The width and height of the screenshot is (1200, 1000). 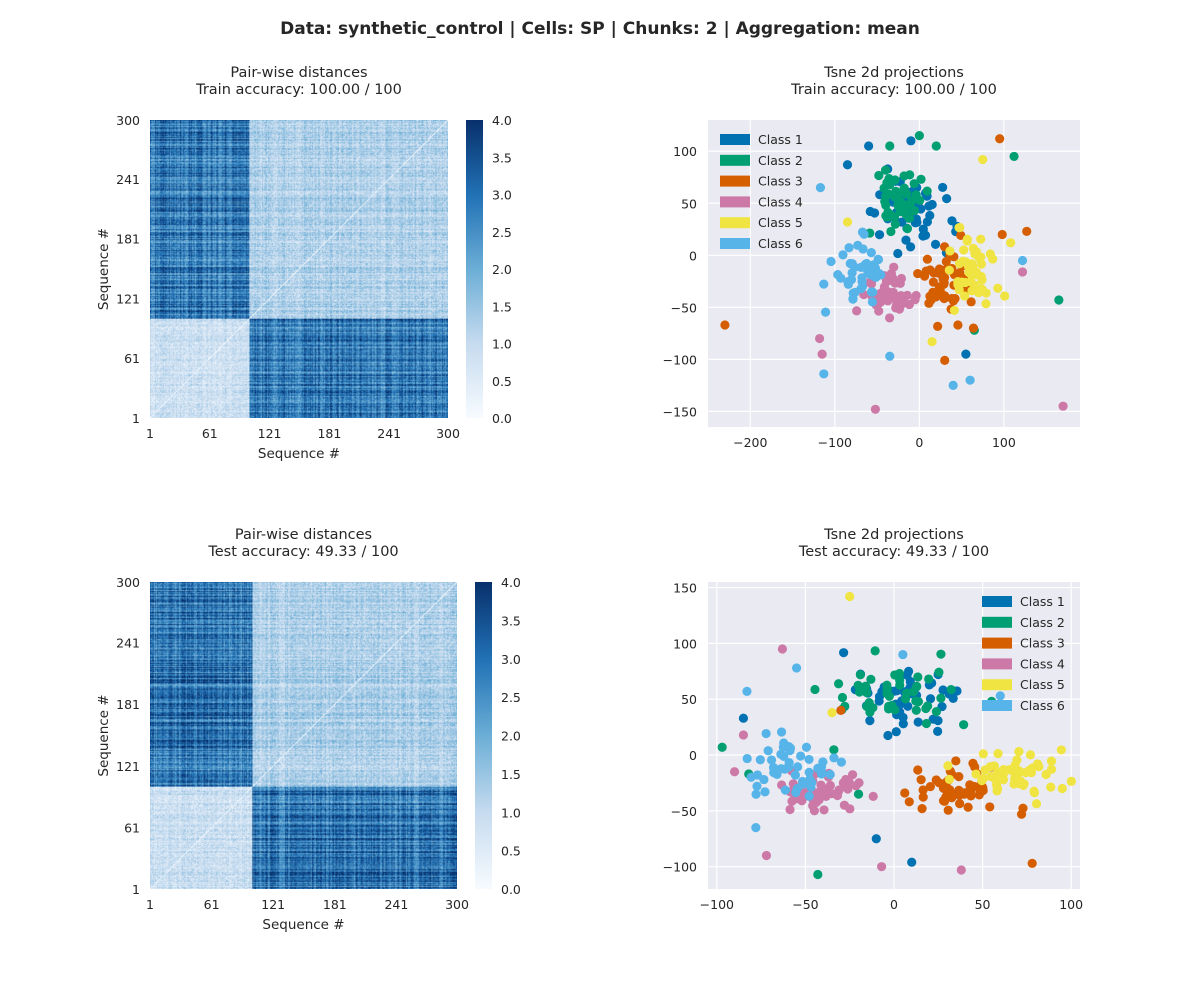 I want to click on y-tick-label: 50, so click(x=689, y=699).